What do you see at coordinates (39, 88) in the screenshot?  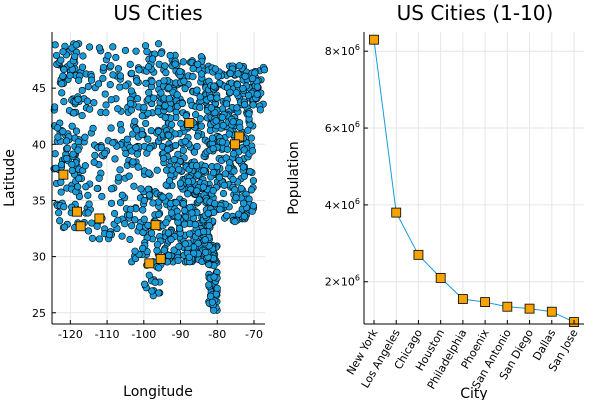 I see `scatter-ytick-label: 45` at bounding box center [39, 88].